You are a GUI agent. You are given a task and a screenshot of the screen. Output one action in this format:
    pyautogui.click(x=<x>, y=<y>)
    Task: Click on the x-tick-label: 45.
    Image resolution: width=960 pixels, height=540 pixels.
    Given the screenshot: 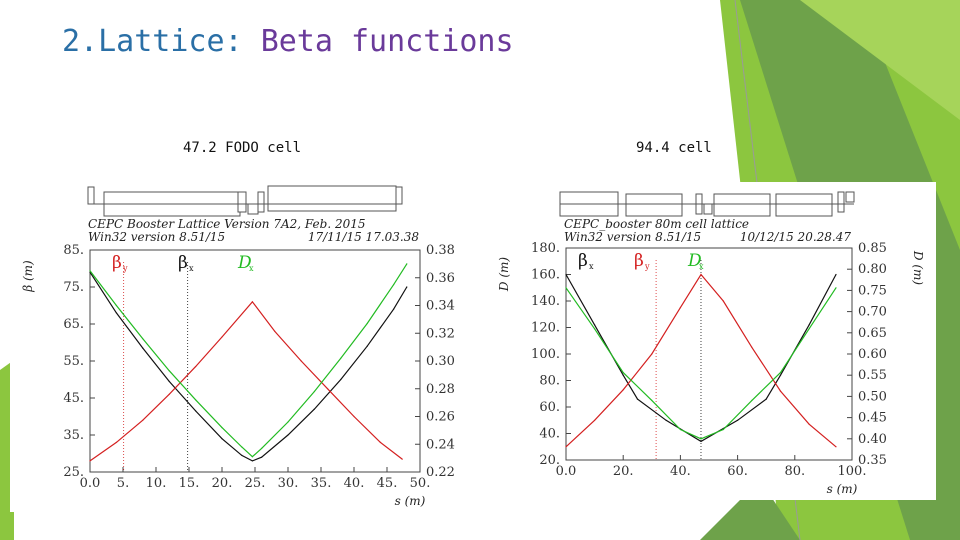 What is the action you would take?
    pyautogui.click(x=387, y=483)
    